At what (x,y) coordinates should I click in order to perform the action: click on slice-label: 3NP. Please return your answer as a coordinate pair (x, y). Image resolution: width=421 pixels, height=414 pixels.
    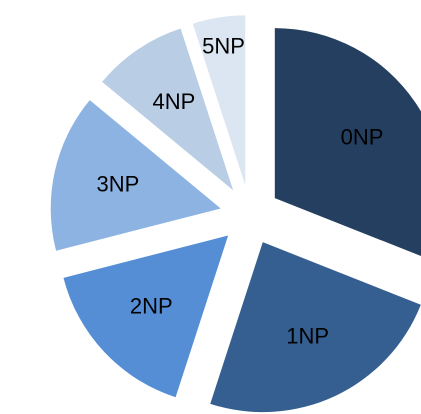
    Looking at the image, I should click on (117, 183).